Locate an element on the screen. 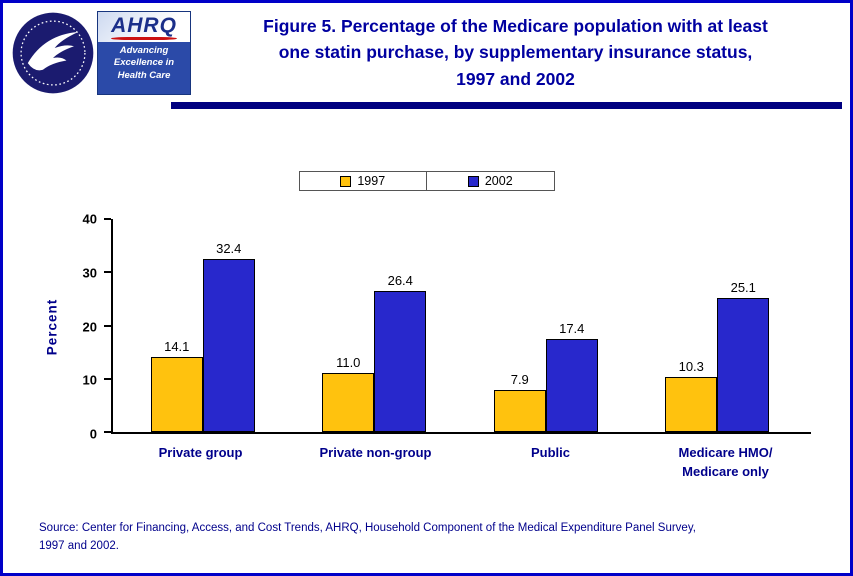 The height and width of the screenshot is (576, 853). bar-1997: 14.1 is located at coordinates (176, 385).